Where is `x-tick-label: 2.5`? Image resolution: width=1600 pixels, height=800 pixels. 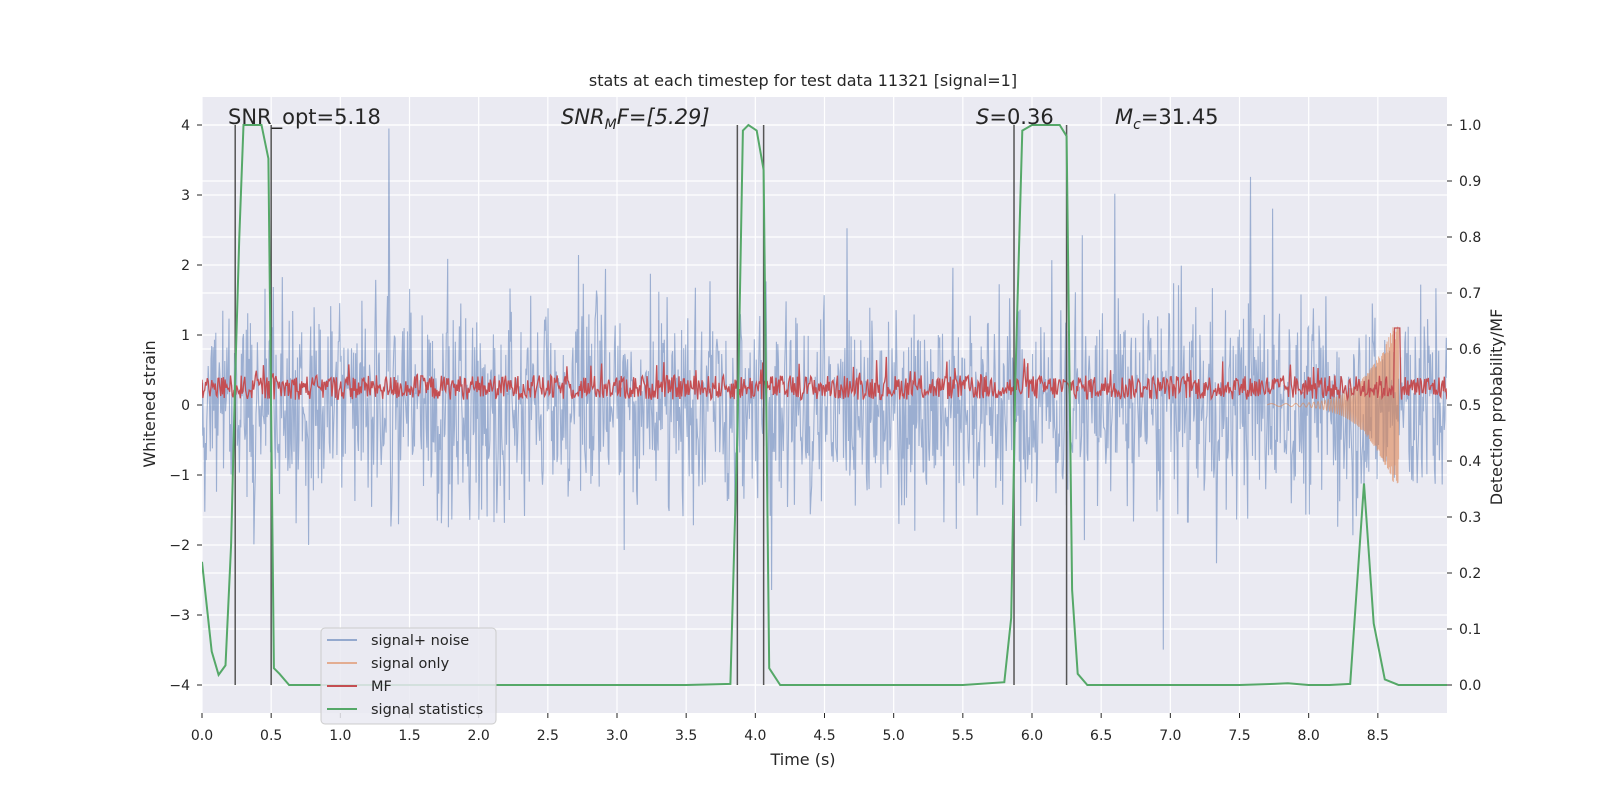
x-tick-label: 2.5 is located at coordinates (548, 736).